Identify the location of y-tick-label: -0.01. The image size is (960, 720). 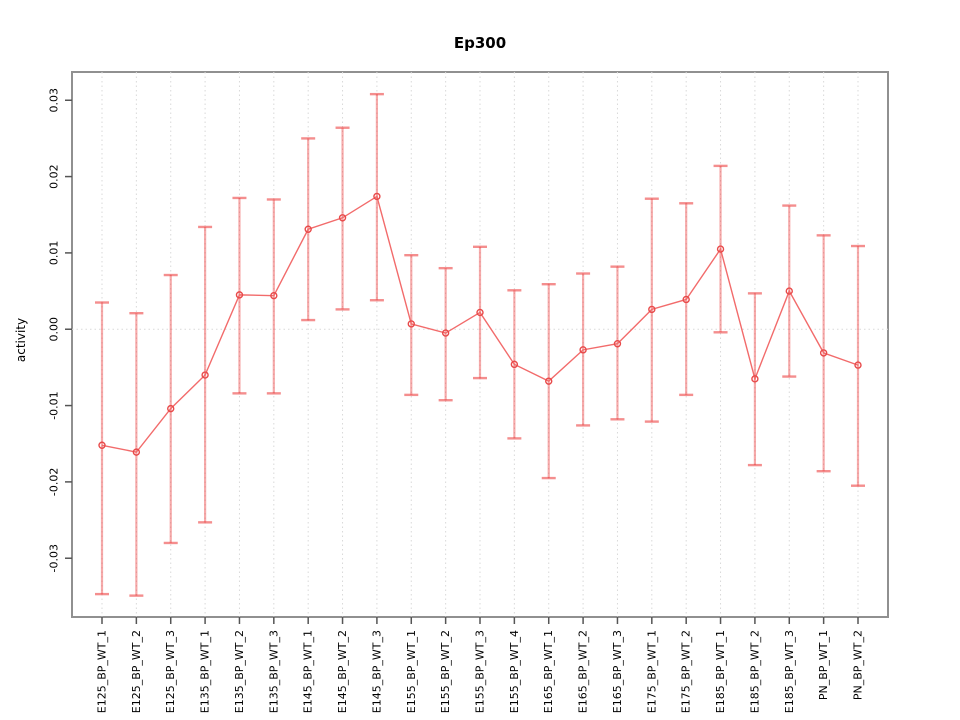
(54, 405).